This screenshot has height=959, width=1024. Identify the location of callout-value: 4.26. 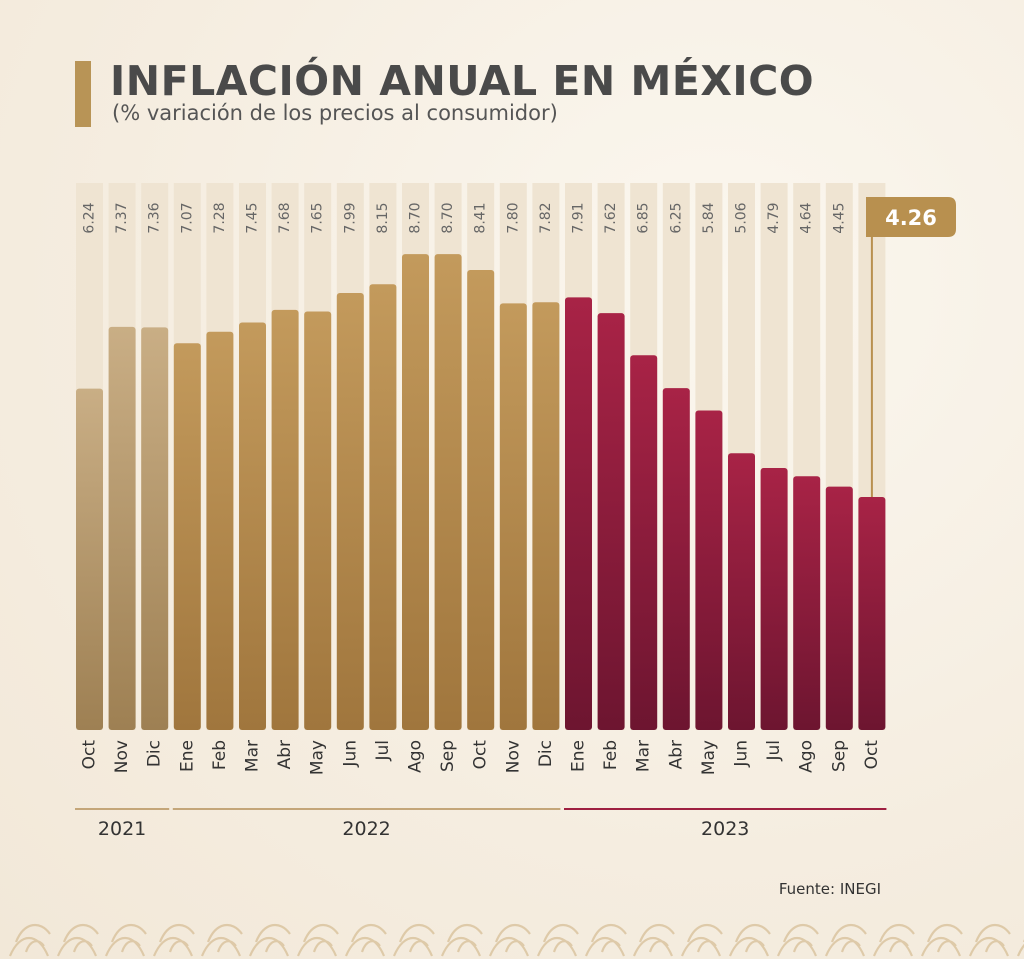
(911, 218).